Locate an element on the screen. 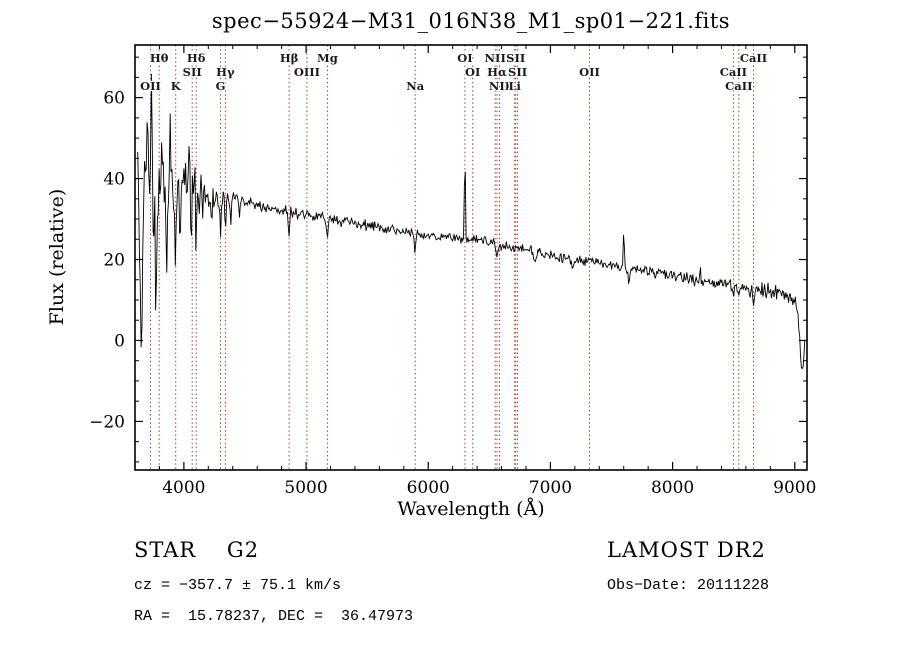  svg-text: Hθ is located at coordinates (159, 58).